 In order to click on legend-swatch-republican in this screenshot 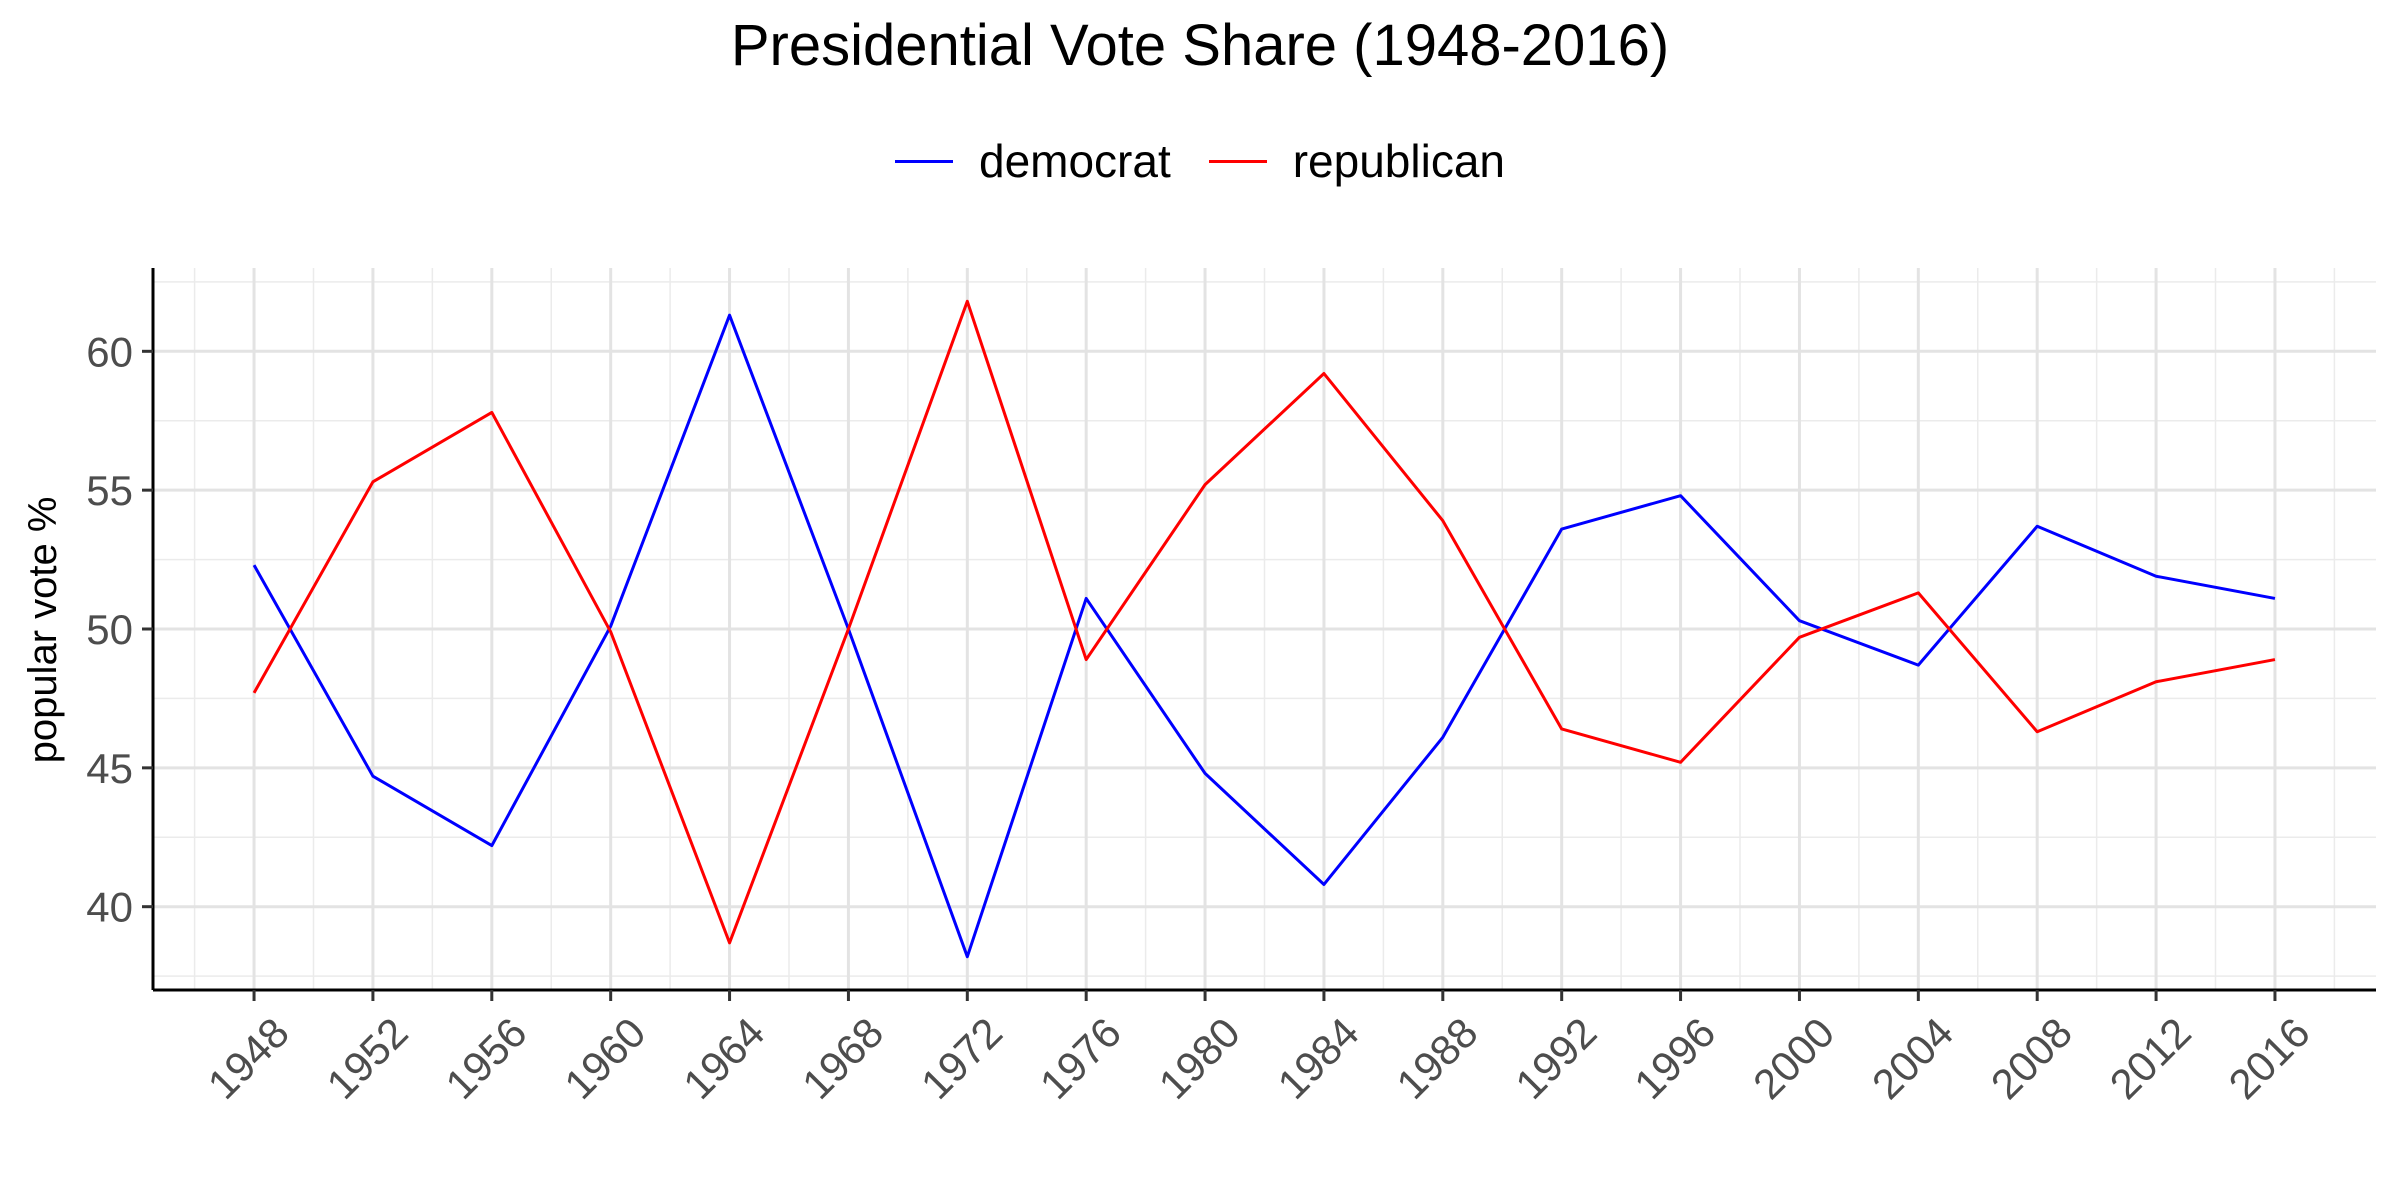, I will do `click(1237, 161)`.